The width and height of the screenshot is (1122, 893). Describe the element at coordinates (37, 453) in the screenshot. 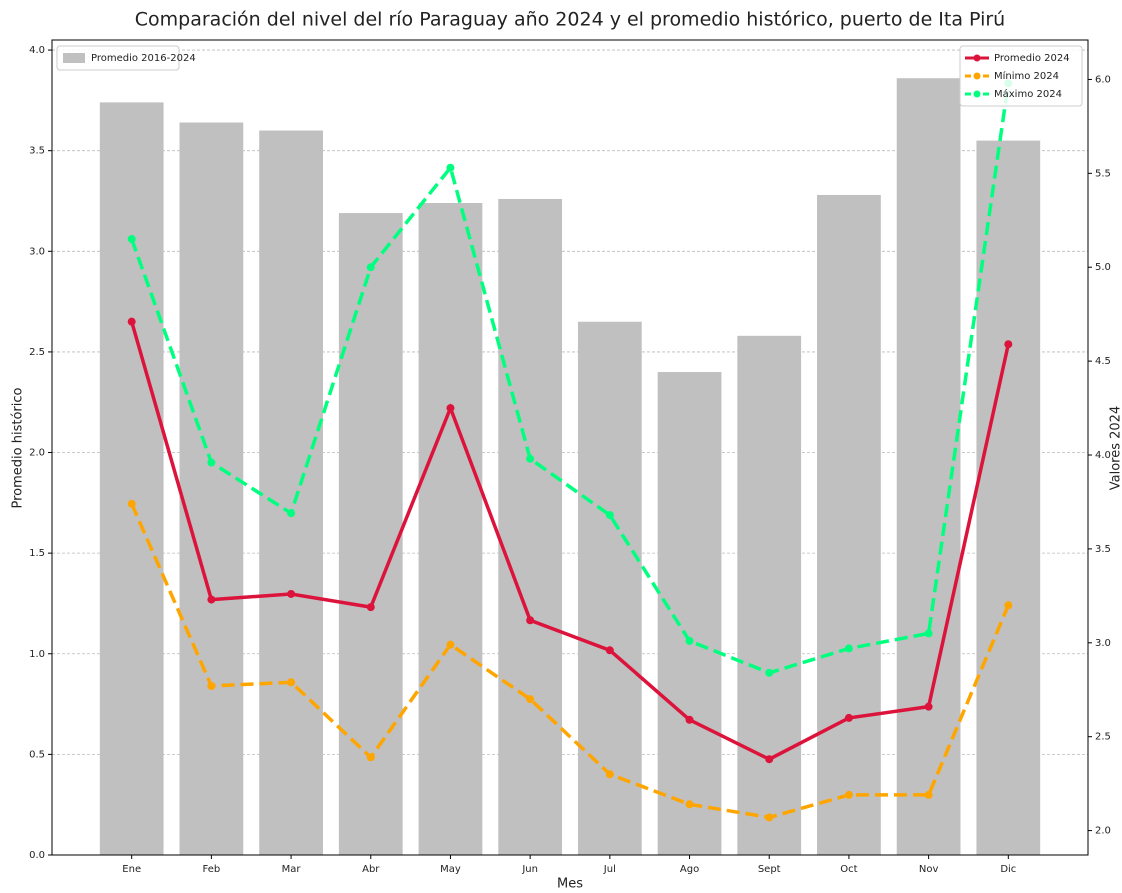

I see `y-tick-label: 2.0` at that location.